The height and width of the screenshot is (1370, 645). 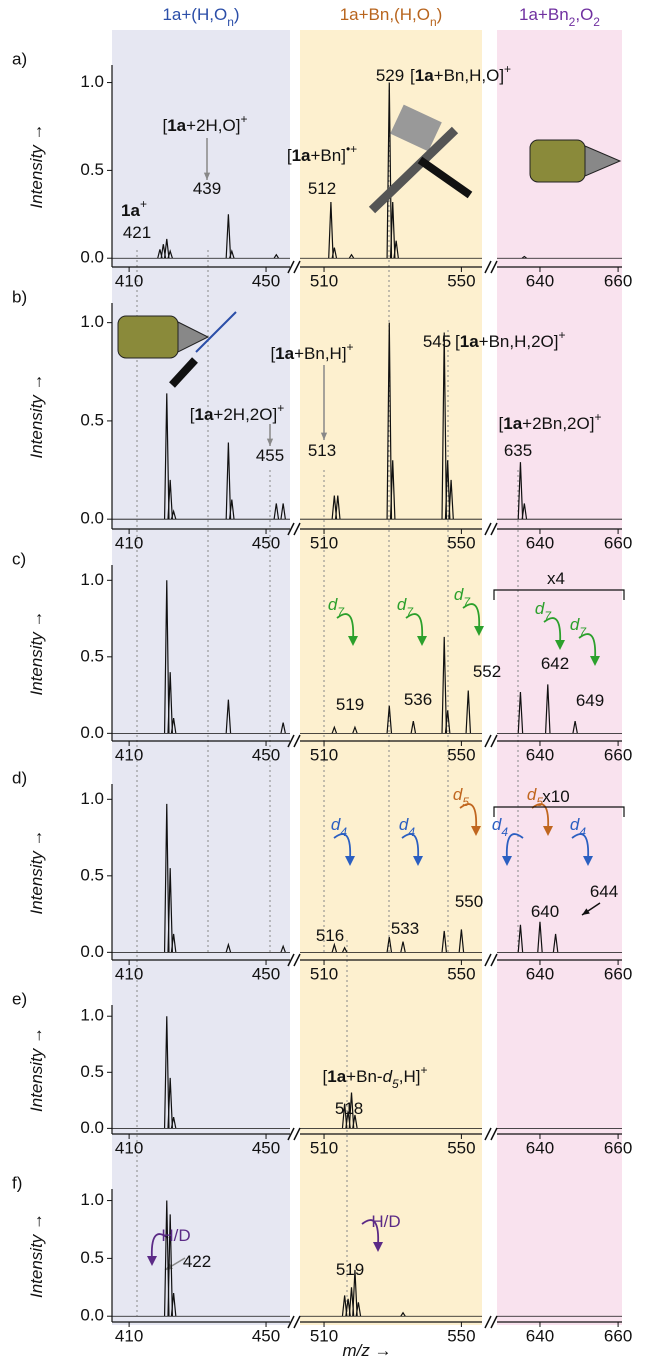 What do you see at coordinates (245, 414) in the screenshot?
I see `text-part: +2H,2O]` at bounding box center [245, 414].